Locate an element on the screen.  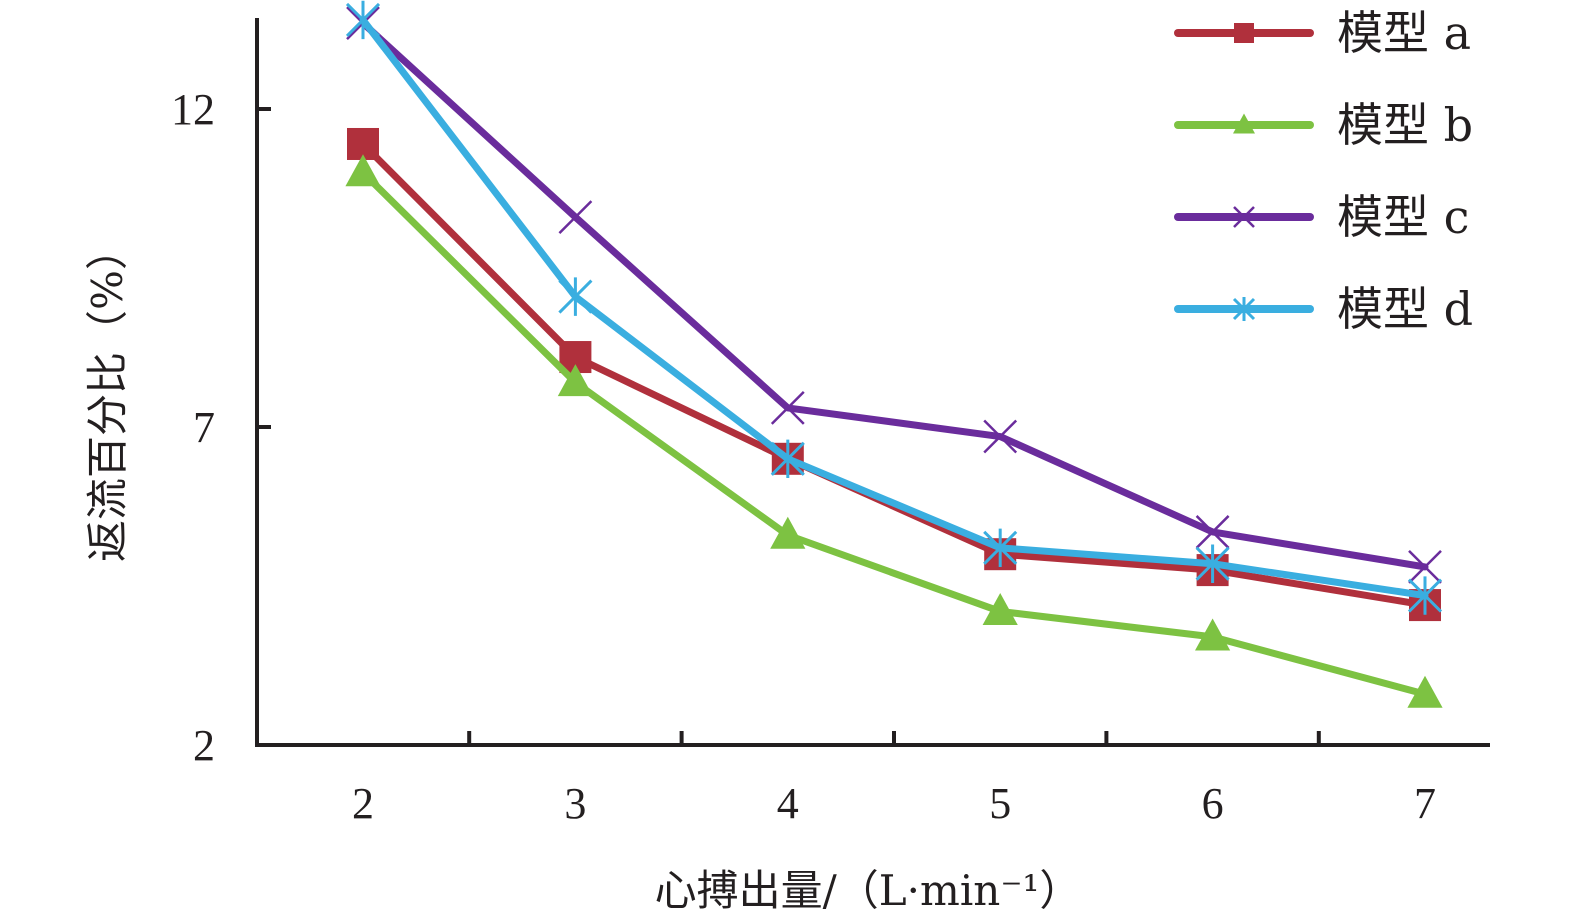
x-axis-title: 心搏出量/（L·min⁻¹） is located at coordinates (868, 890).